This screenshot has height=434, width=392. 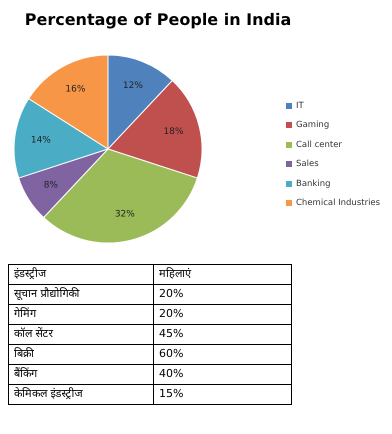 I want to click on data-label: 16%, so click(x=75, y=89).